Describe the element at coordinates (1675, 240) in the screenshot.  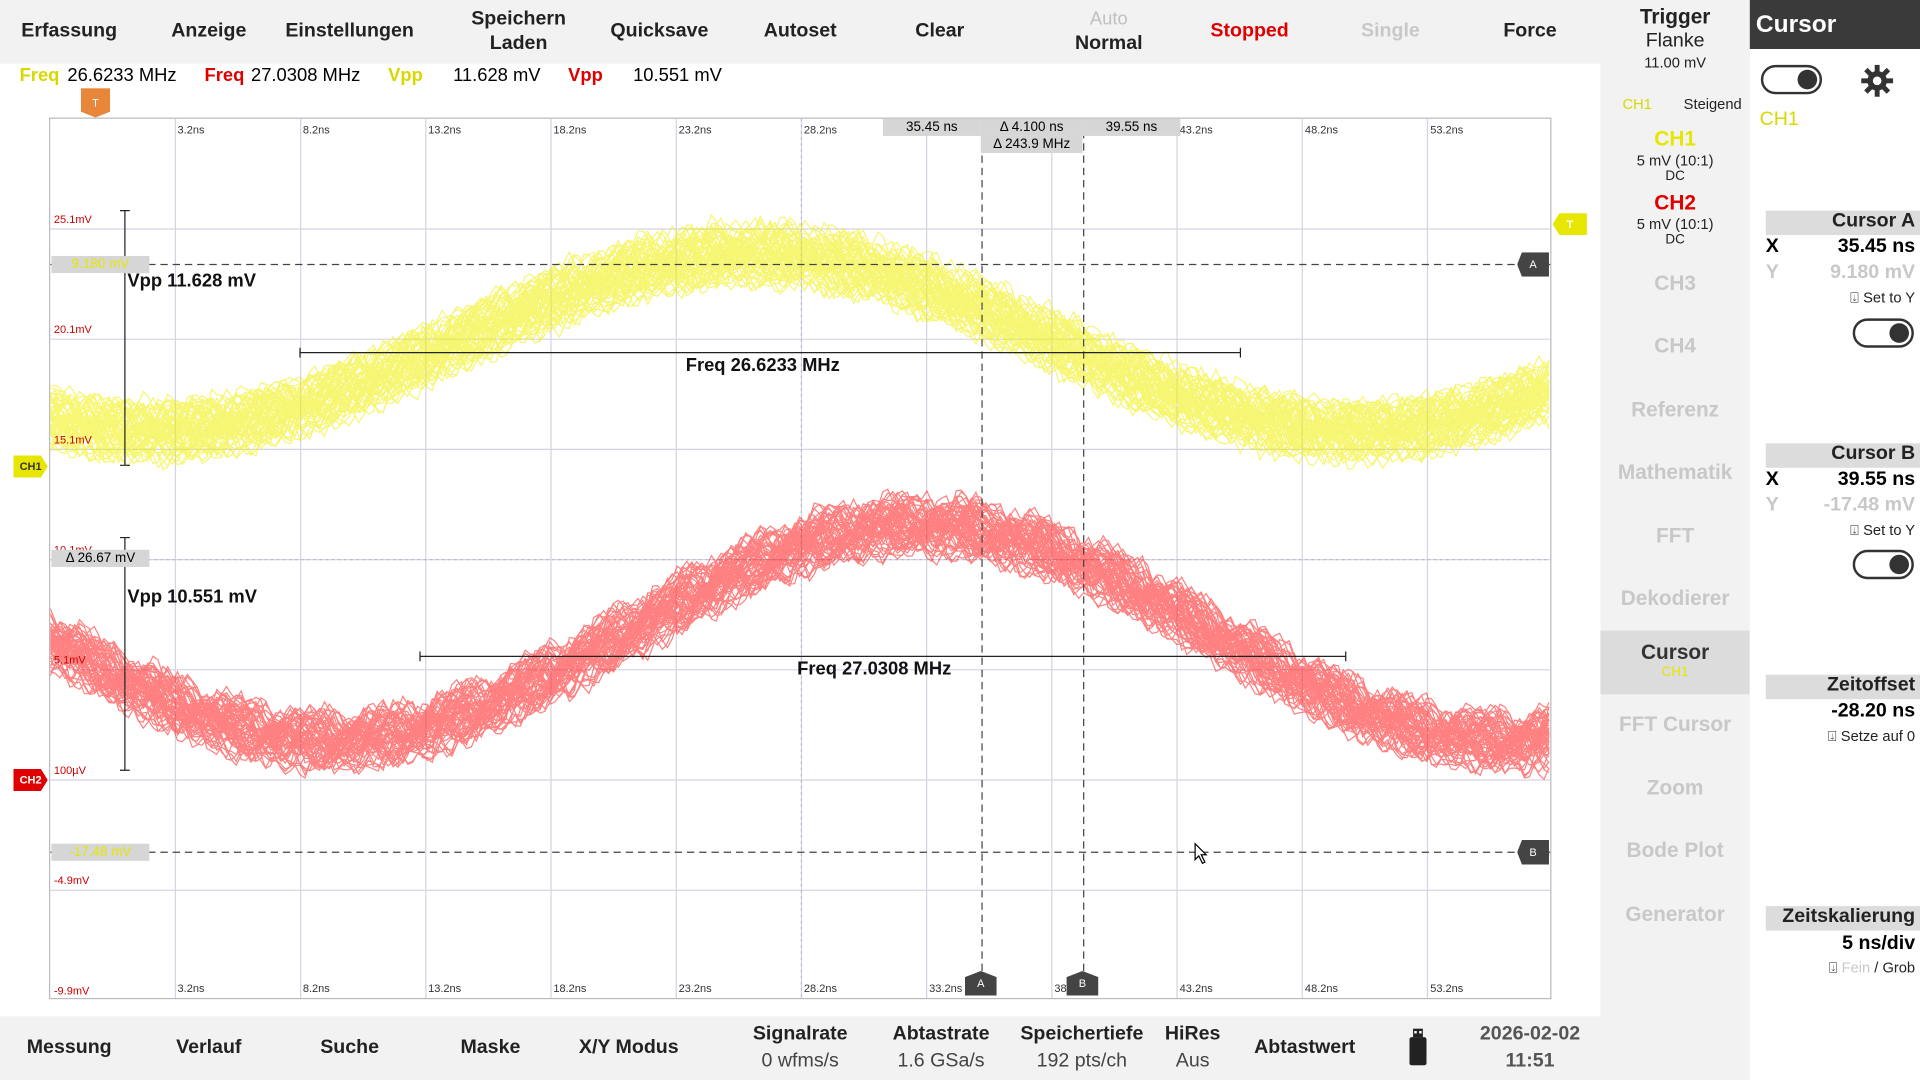
I see `ch2-coupling: DC` at that location.